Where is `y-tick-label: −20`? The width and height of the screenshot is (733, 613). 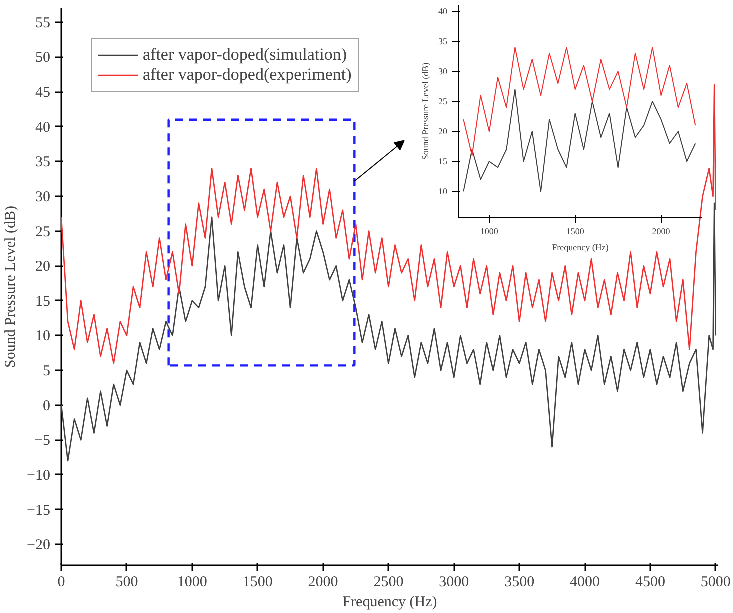 y-tick-label: −20 is located at coordinates (39, 546).